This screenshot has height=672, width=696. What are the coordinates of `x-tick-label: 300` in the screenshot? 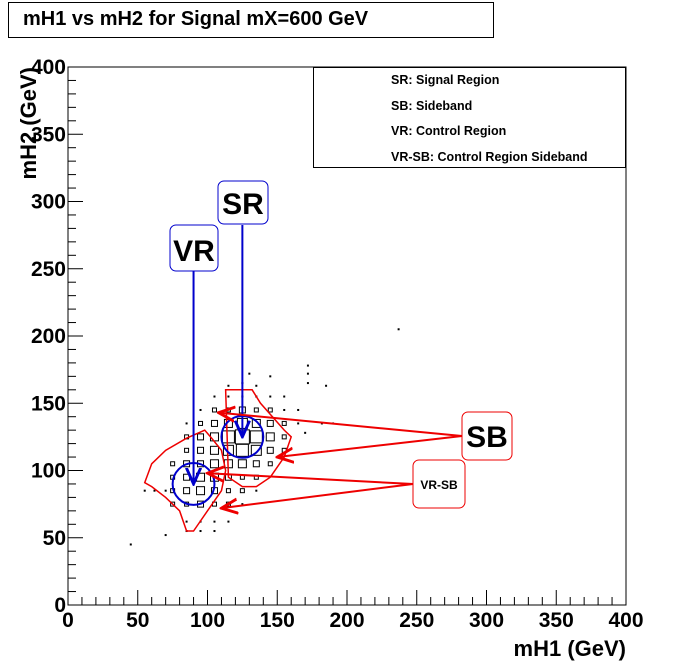 It's located at (486, 620).